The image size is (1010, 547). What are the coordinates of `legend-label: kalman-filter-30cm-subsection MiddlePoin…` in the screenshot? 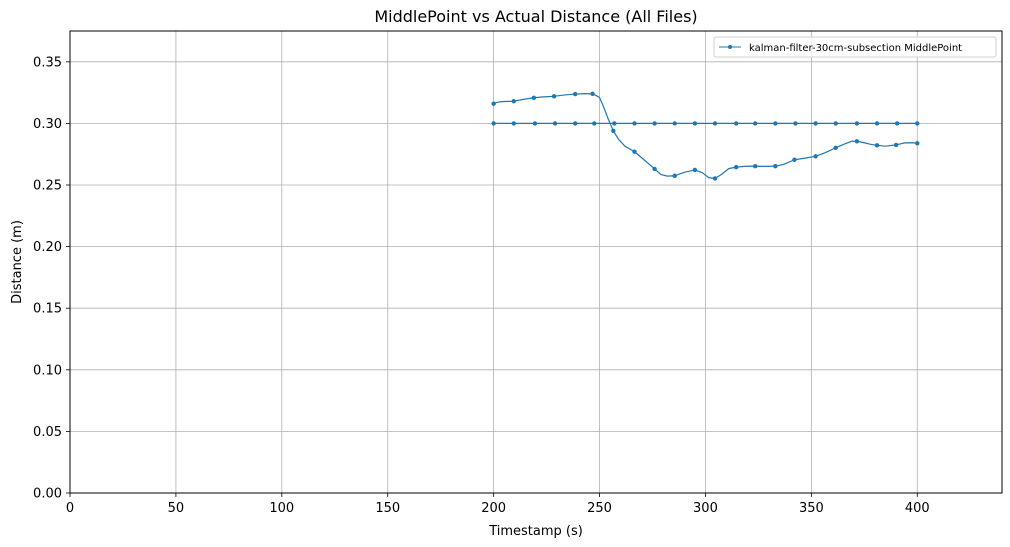 It's located at (855, 48).